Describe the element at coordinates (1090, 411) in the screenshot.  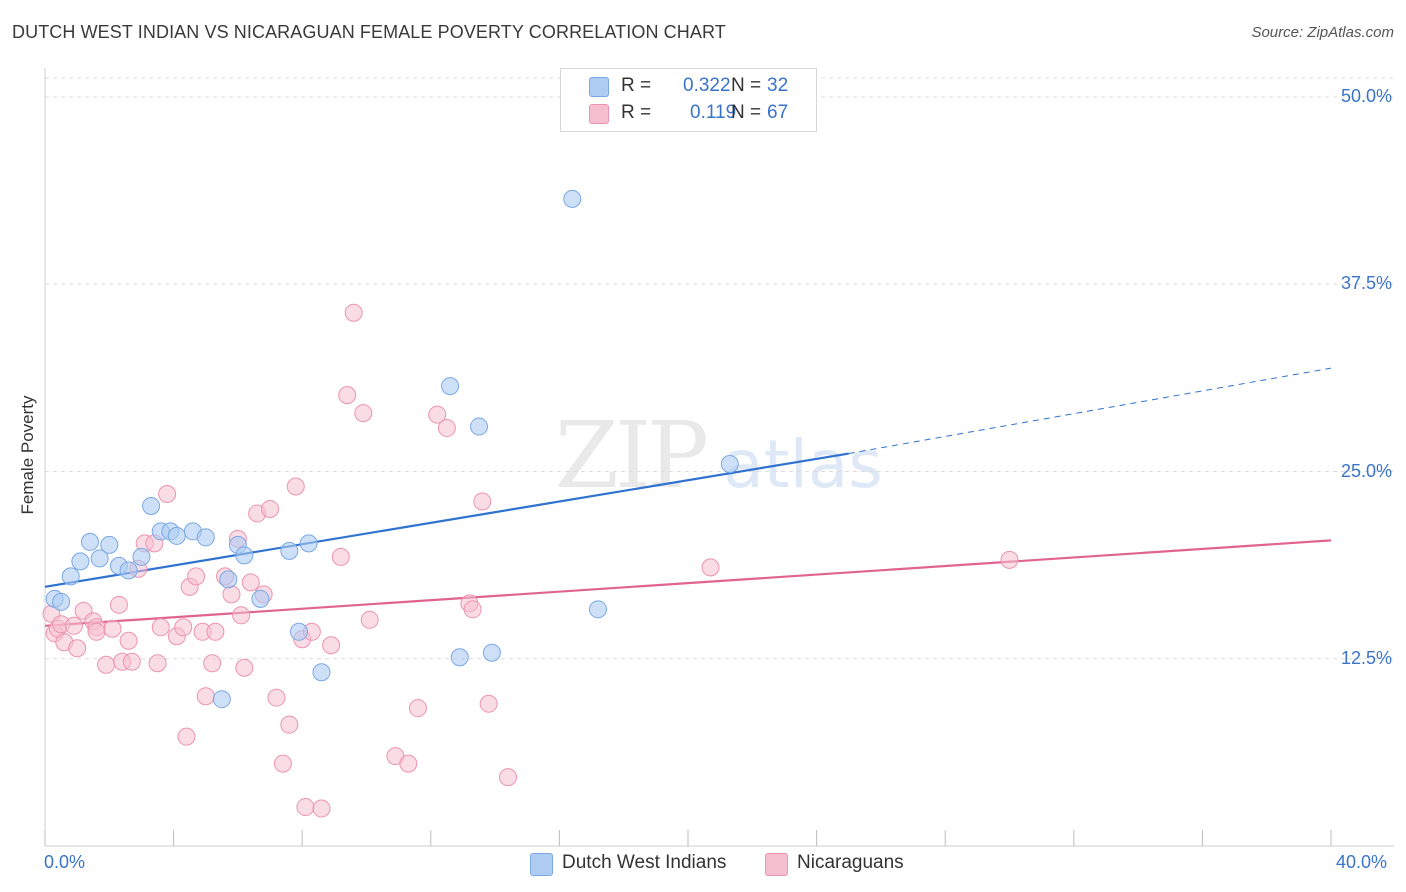
I see `trend-line-dutch-west-indians-extension` at that location.